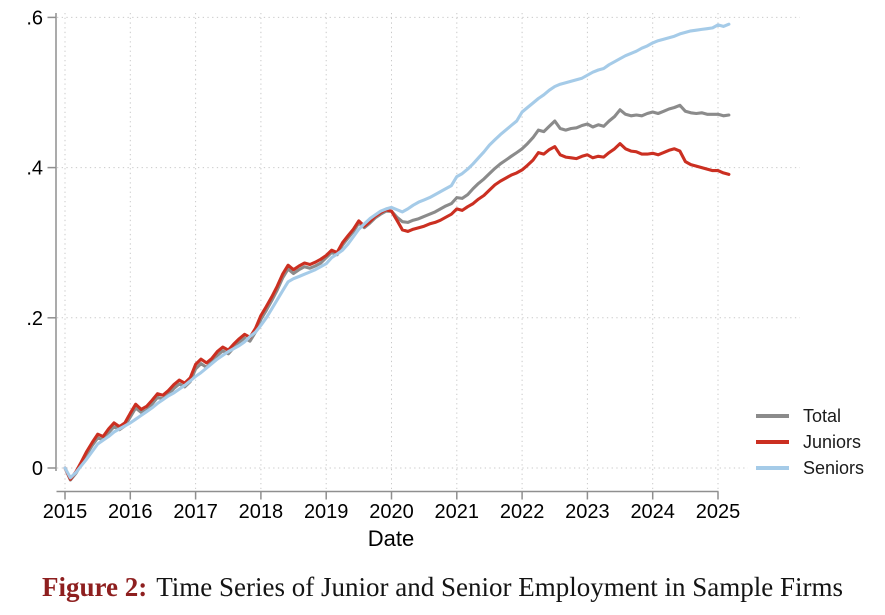 The width and height of the screenshot is (885, 615). I want to click on caption-label: Figure 2:, so click(95, 587).